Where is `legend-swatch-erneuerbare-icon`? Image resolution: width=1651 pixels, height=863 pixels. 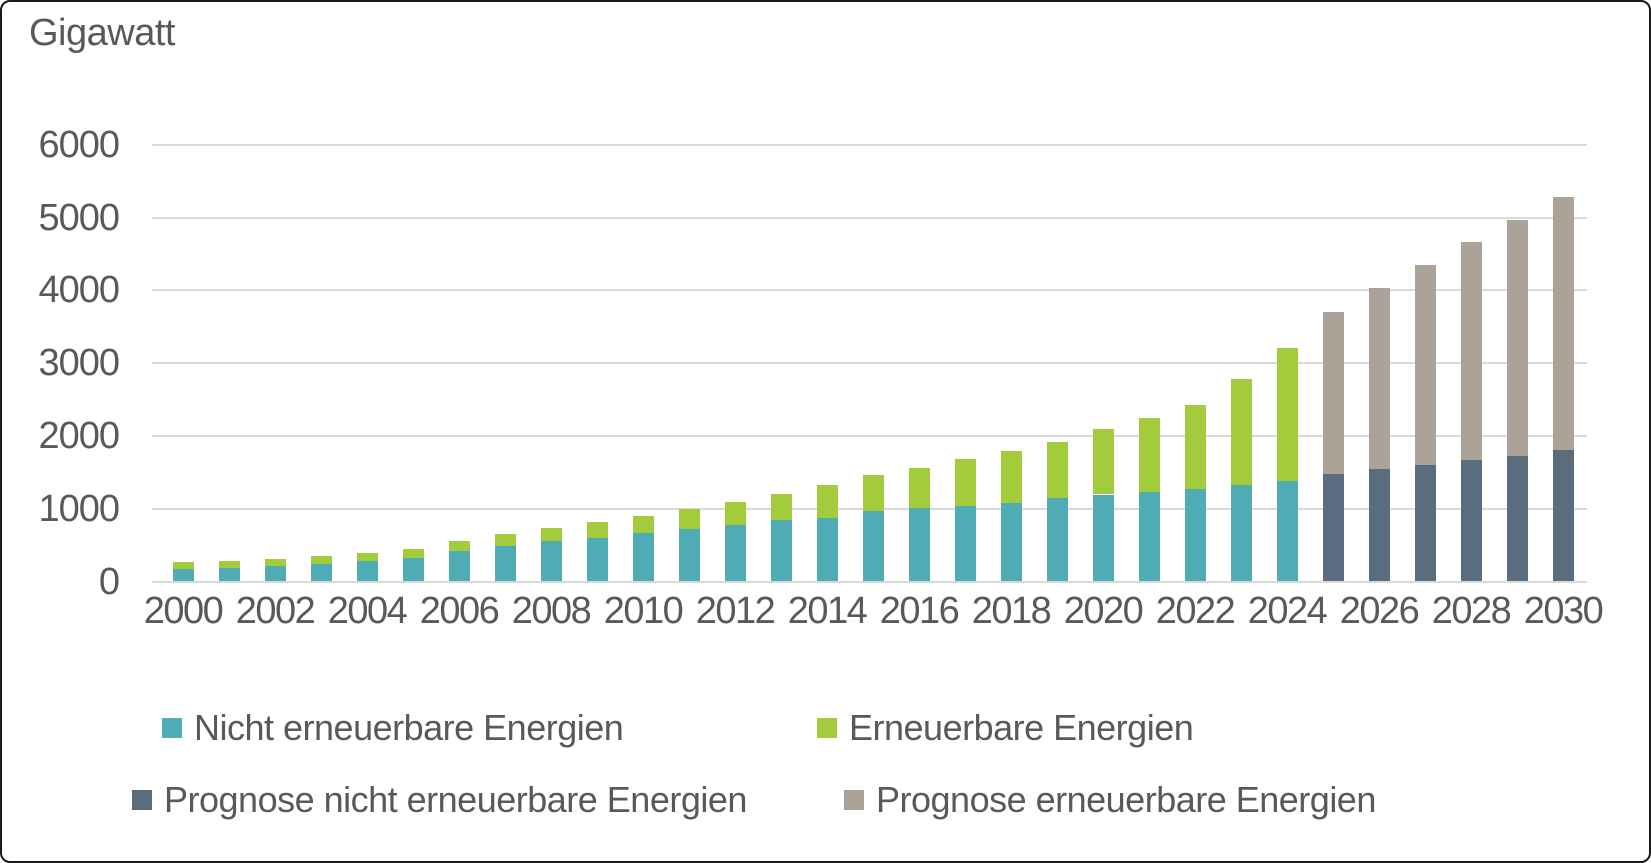
legend-swatch-erneuerbare-icon is located at coordinates (827, 728).